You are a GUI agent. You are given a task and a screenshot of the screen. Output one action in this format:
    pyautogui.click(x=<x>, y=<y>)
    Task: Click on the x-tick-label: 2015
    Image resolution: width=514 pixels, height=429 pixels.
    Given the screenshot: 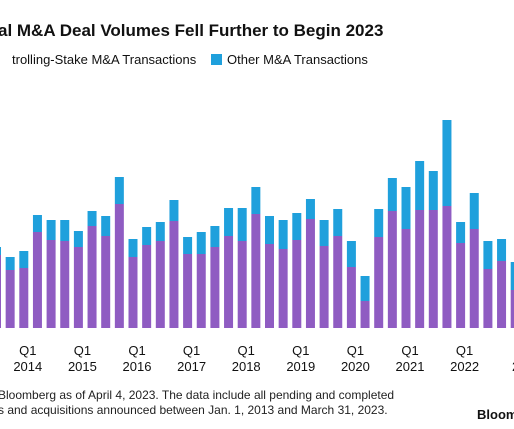 What is the action you would take?
    pyautogui.click(x=82, y=366)
    